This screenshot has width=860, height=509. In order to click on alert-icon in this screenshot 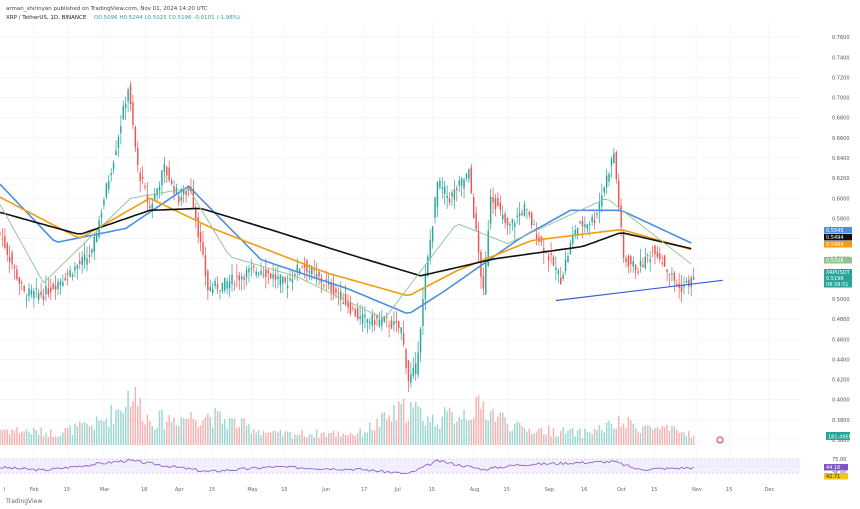, I will do `click(720, 440)`.